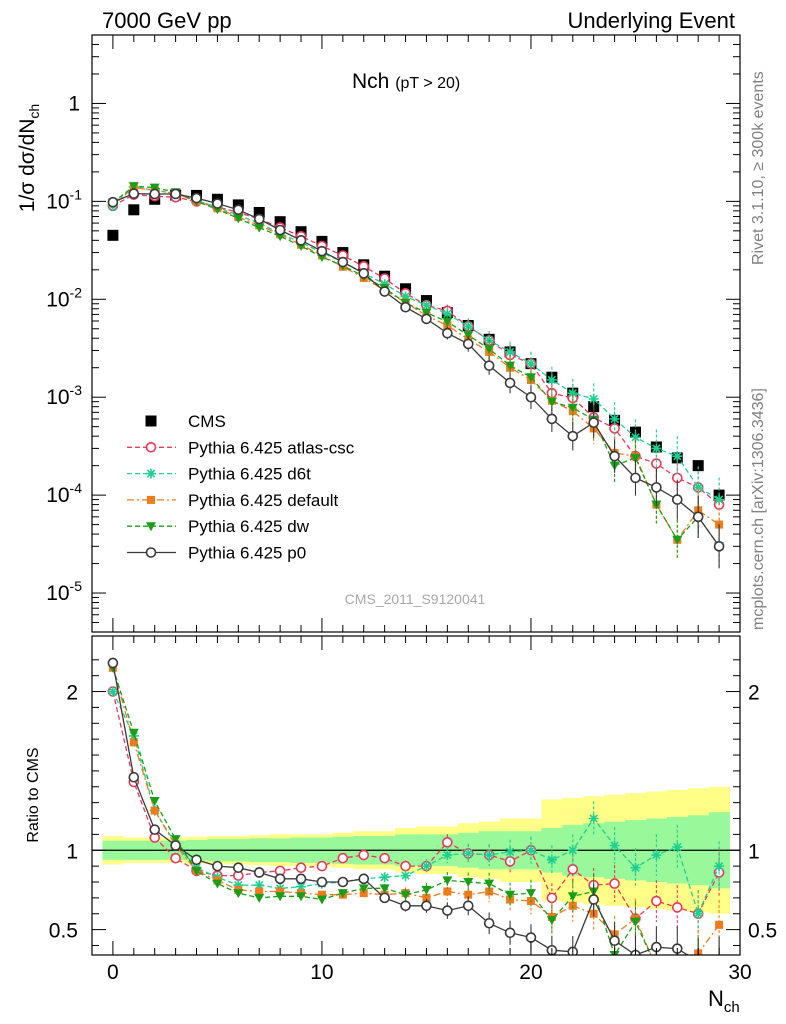  I want to click on ratio-y-tick-label: 2, so click(72, 693).